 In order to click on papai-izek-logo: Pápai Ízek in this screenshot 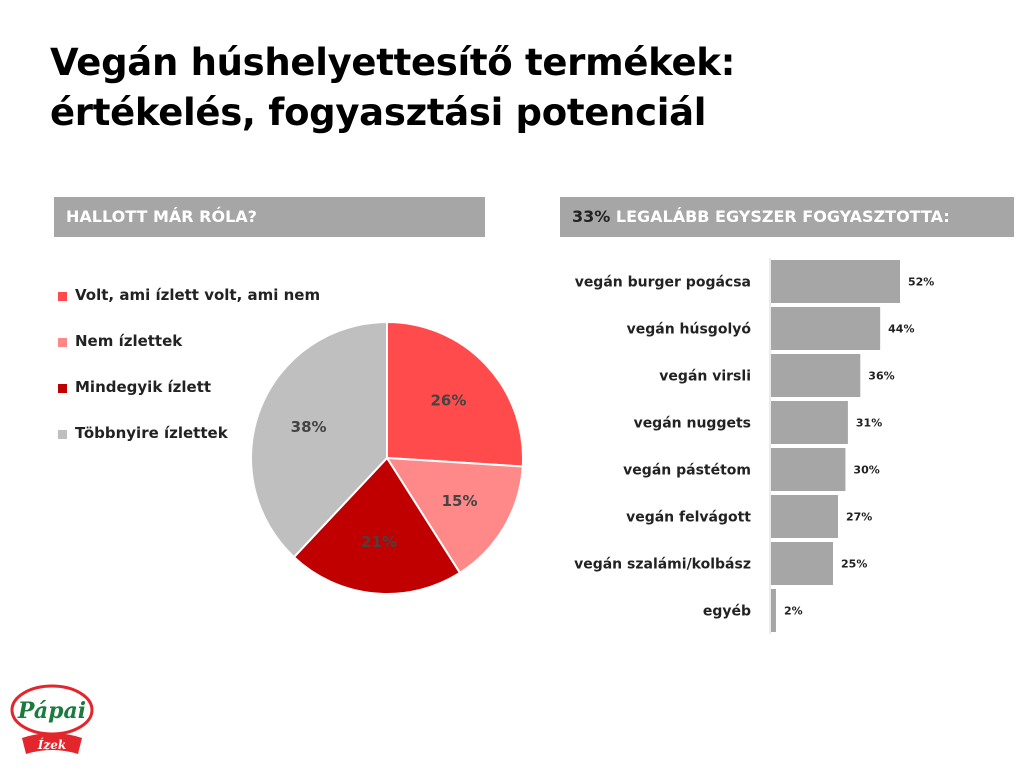, I will do `click(52, 719)`.